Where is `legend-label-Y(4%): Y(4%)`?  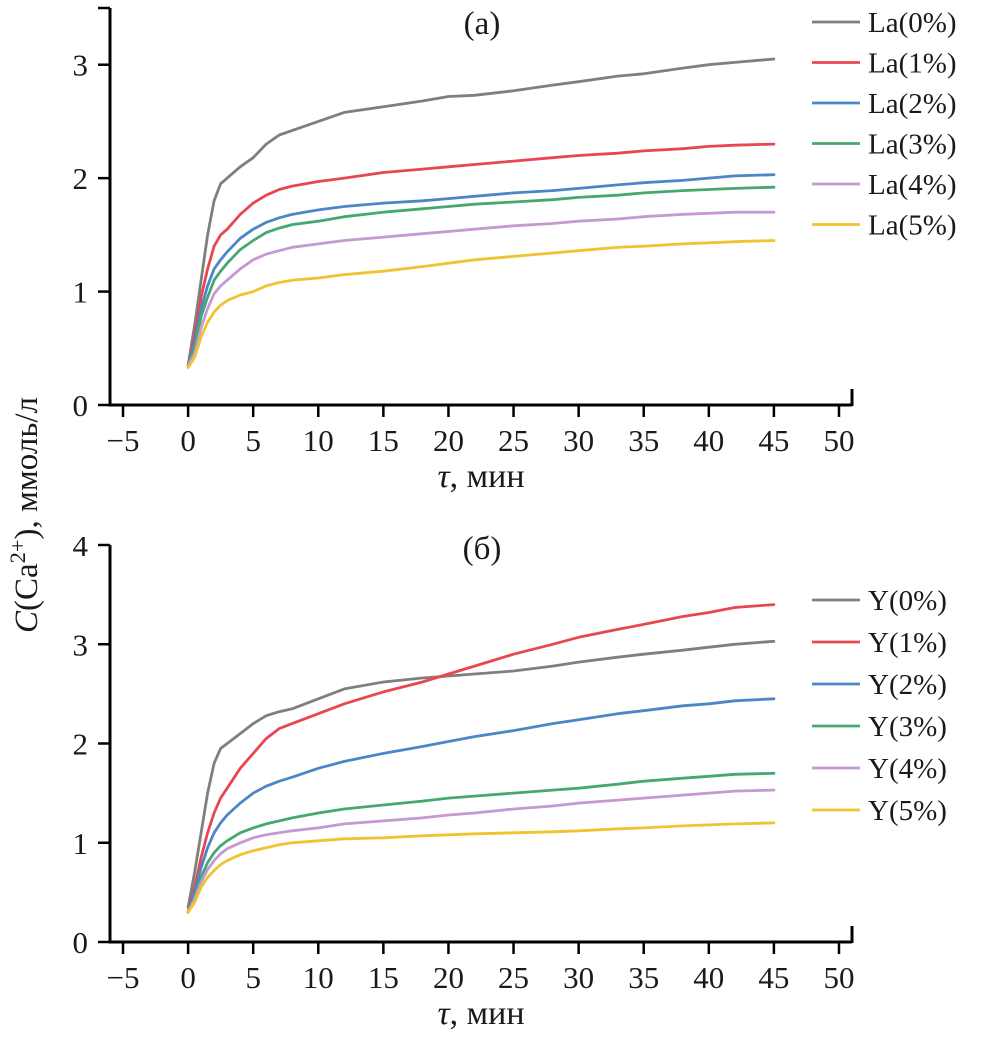
legend-label-Y(4%): Y(4%) is located at coordinates (907, 769).